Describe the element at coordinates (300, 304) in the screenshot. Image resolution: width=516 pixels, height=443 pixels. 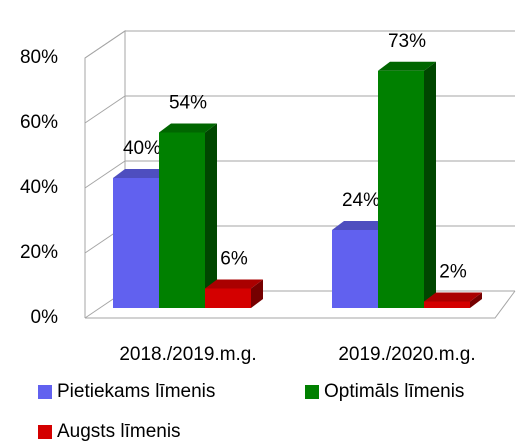
I see `floor` at that location.